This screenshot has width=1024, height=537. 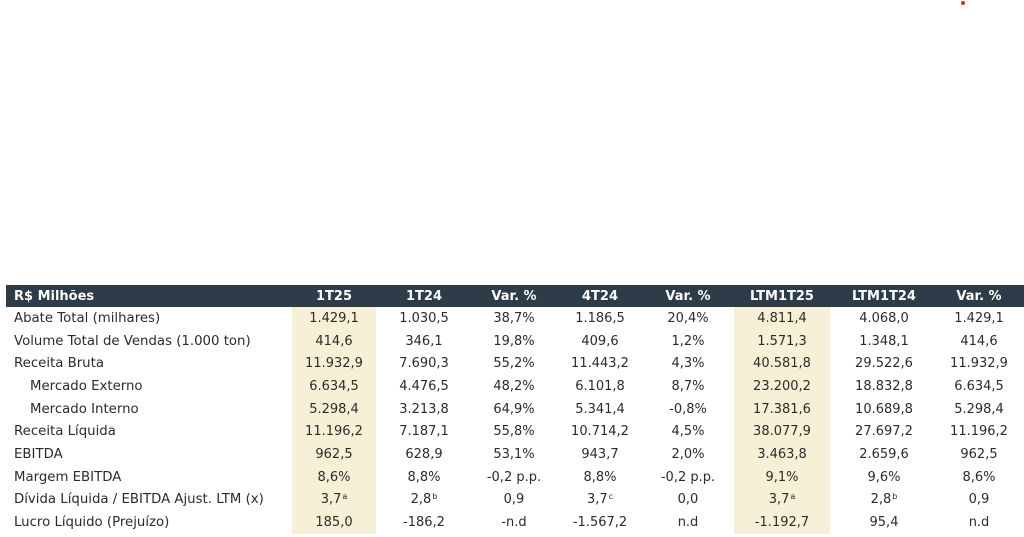 I want to click on cell-value: 55,2%, so click(x=514, y=364).